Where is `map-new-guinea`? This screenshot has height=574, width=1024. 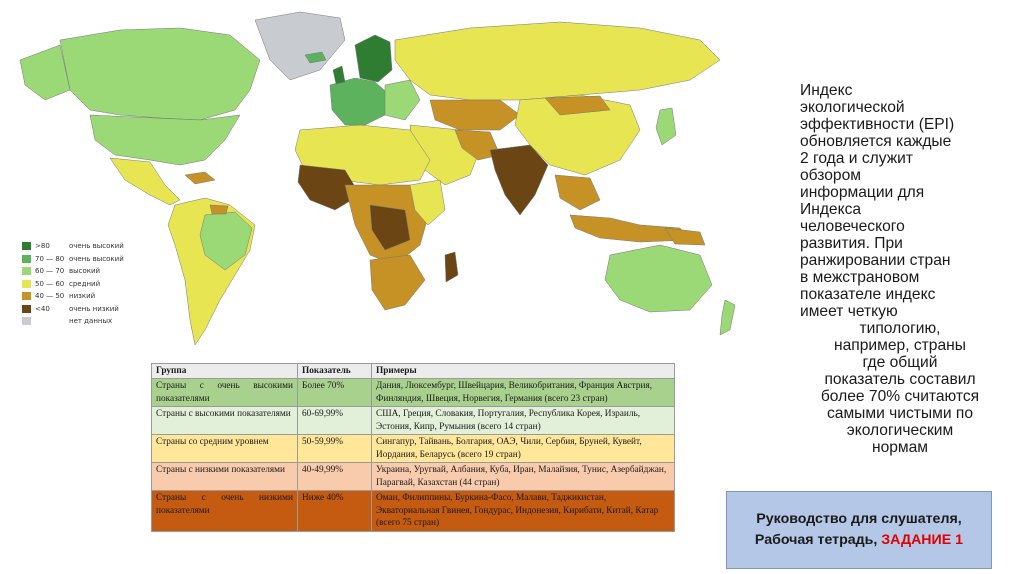
map-new-guinea is located at coordinates (685, 236).